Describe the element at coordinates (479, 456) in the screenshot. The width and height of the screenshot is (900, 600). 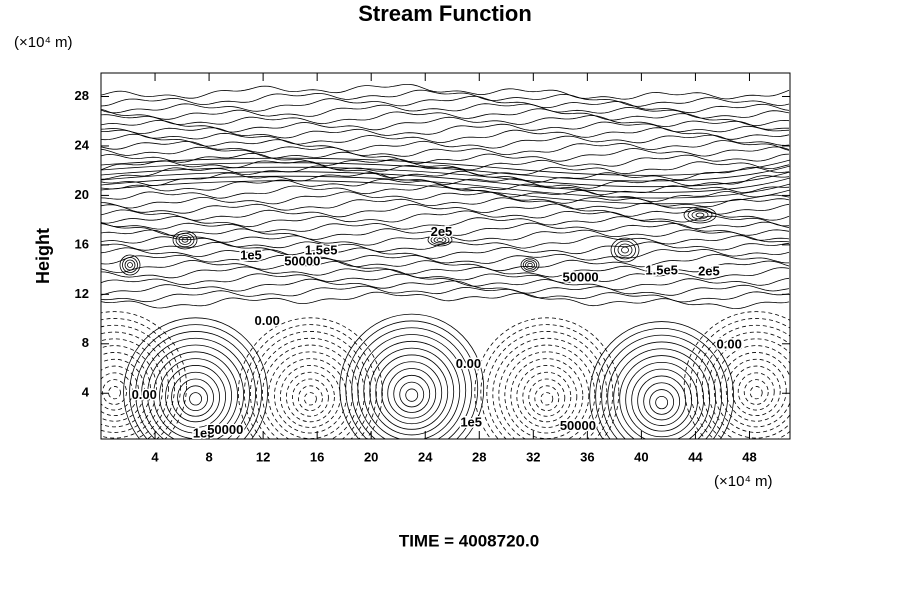
I see `x-tick-label: 28` at that location.